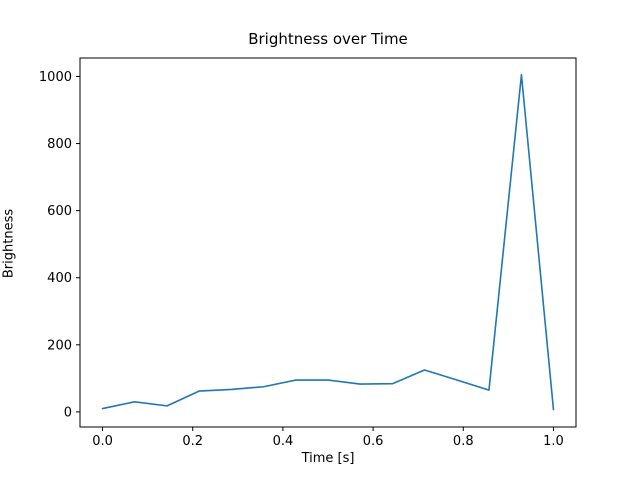 This screenshot has height=480, width=640. What do you see at coordinates (192, 441) in the screenshot?
I see `x-tick-label: 0.2` at bounding box center [192, 441].